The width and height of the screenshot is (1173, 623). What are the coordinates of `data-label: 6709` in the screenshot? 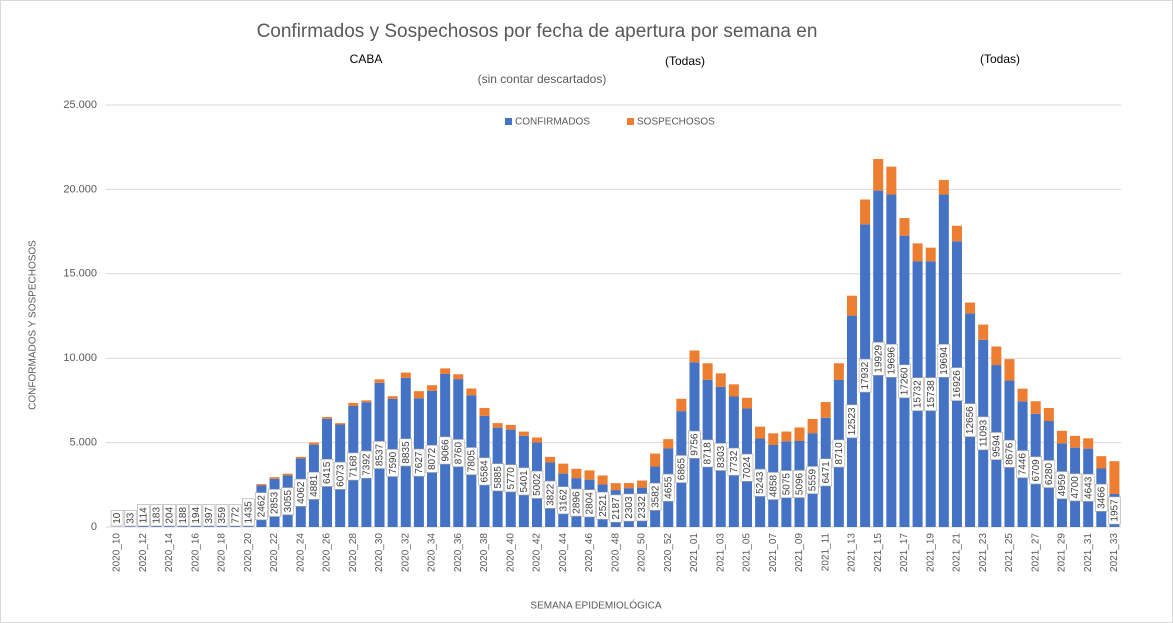 It's located at (1036, 470).